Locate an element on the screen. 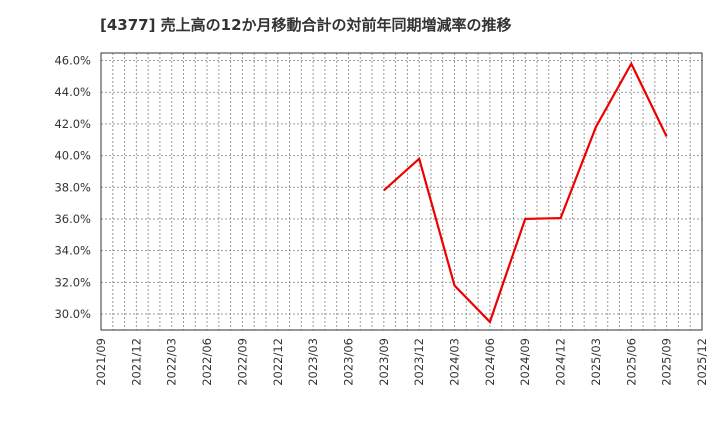  y-tick-label: 42.0% is located at coordinates (72, 124).